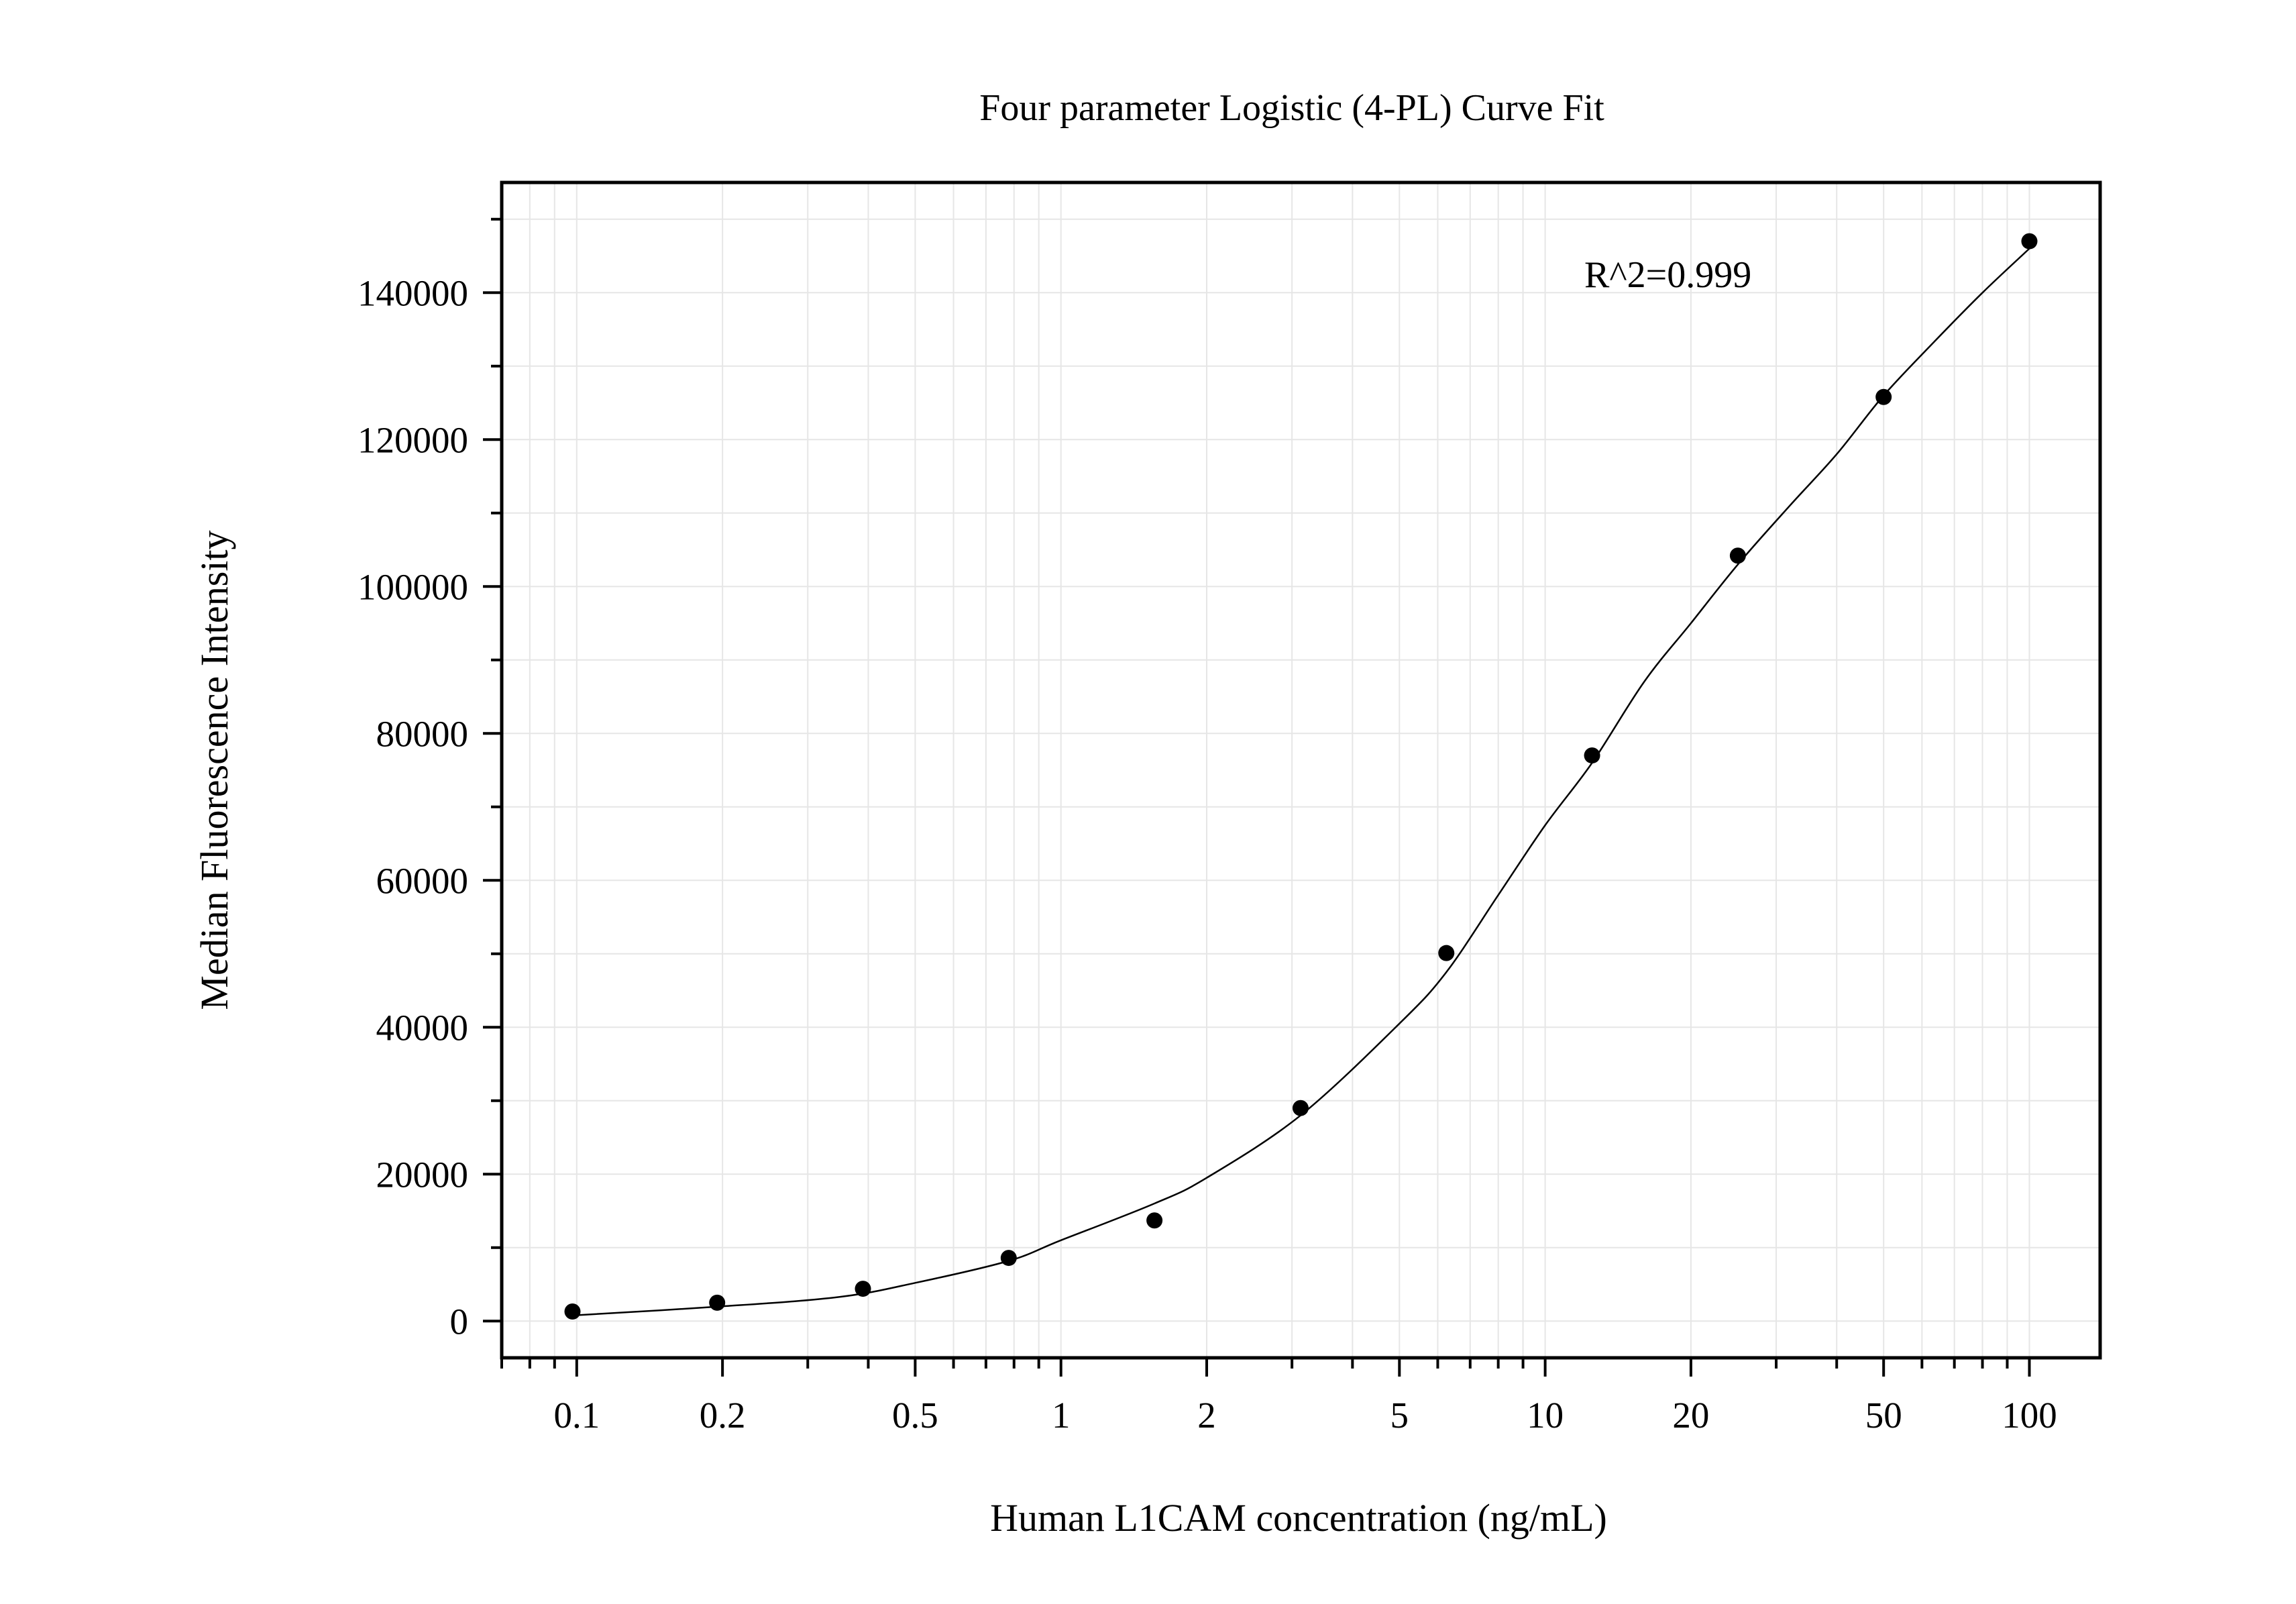 This screenshot has height=1604, width=2296. I want to click on x-tick-label: 0.1, so click(576, 1415).